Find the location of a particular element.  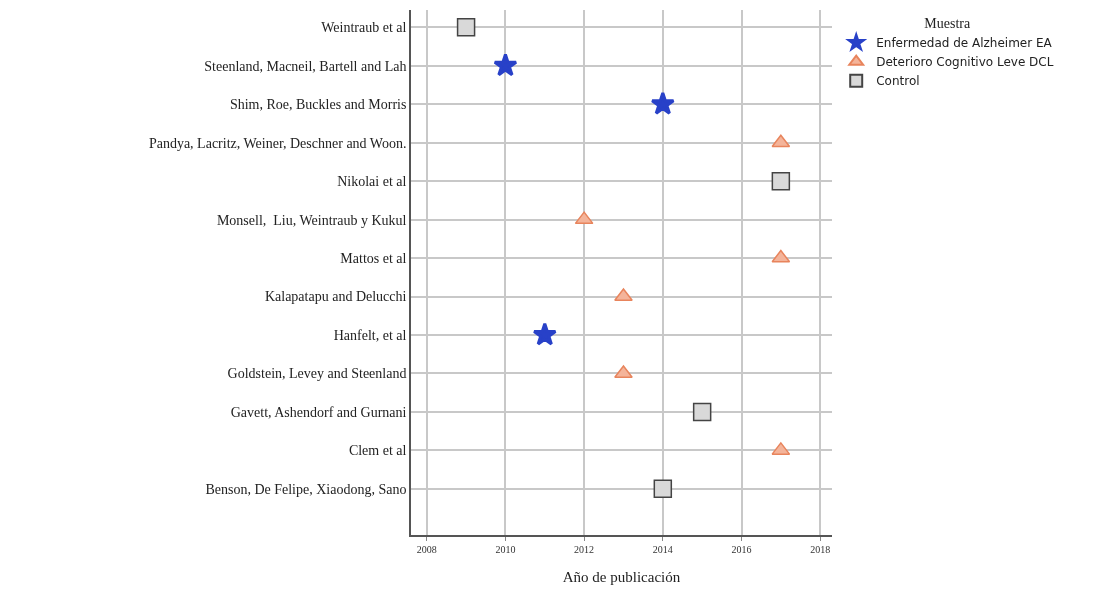

y-tick-label: Goldstein, Levey and Steenland is located at coordinates (317, 374).